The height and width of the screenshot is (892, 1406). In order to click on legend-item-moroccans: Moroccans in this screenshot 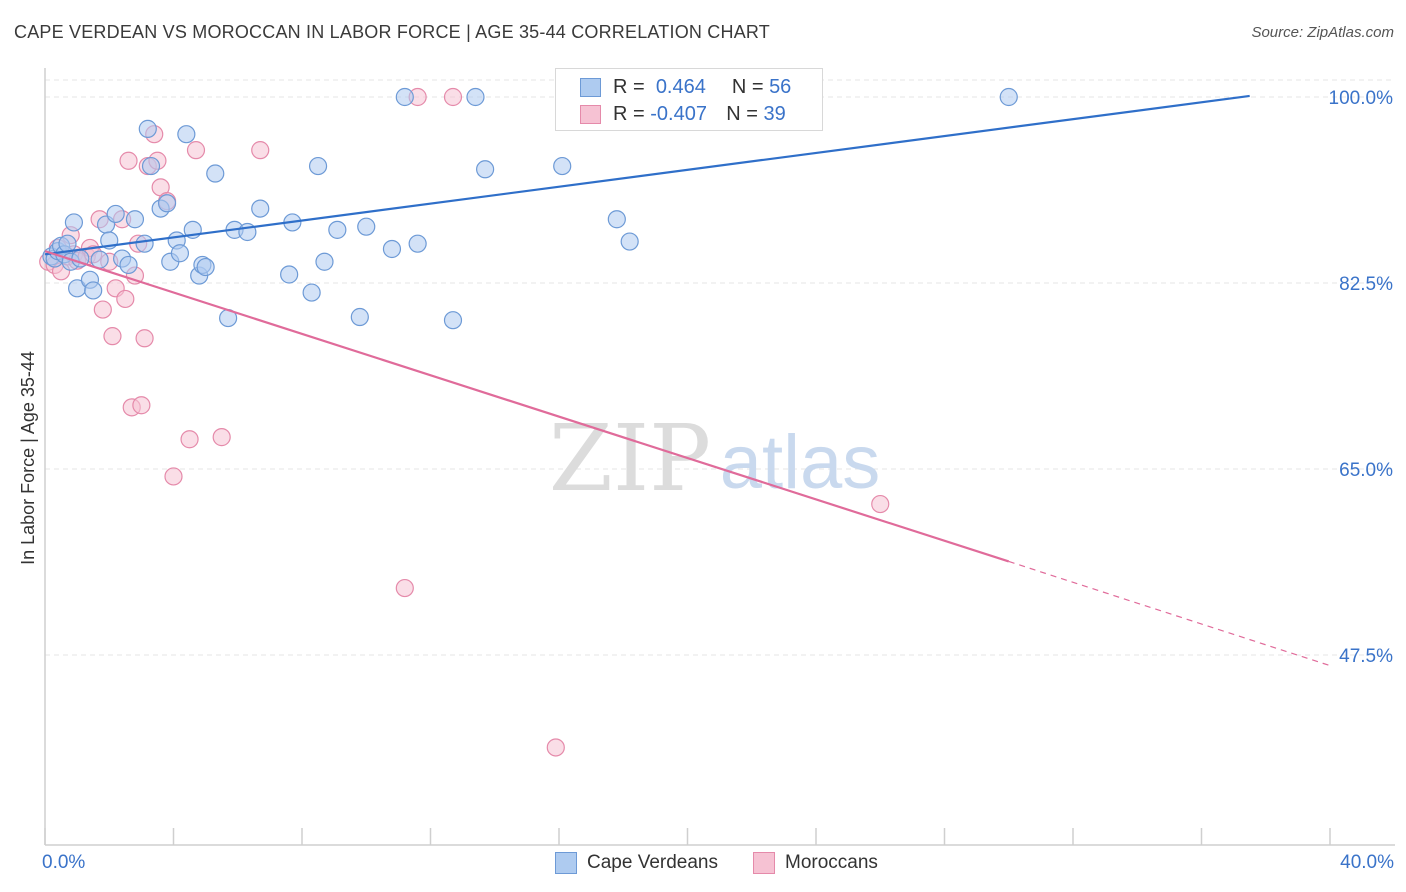, I will do `click(815, 863)`.